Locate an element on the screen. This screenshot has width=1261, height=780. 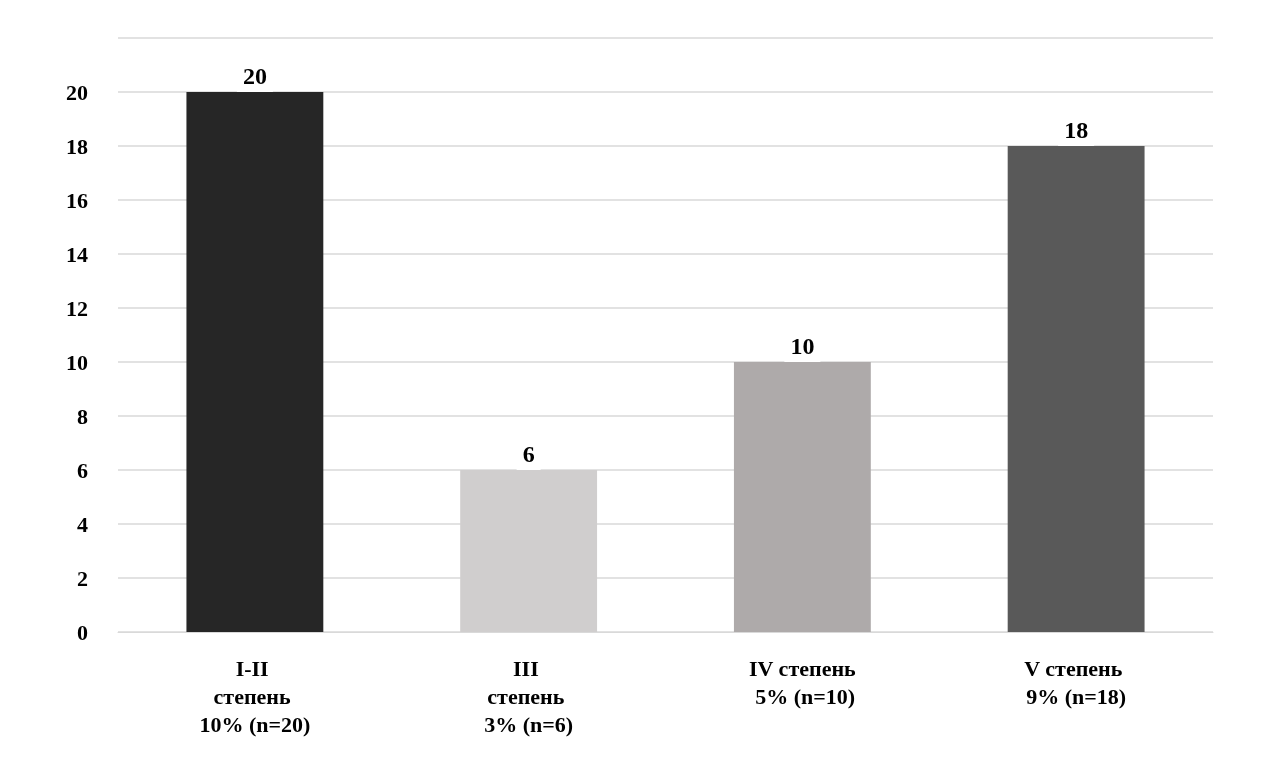
x-tick-label: I-II степень 10% (n=20) is located at coordinates (255, 696).